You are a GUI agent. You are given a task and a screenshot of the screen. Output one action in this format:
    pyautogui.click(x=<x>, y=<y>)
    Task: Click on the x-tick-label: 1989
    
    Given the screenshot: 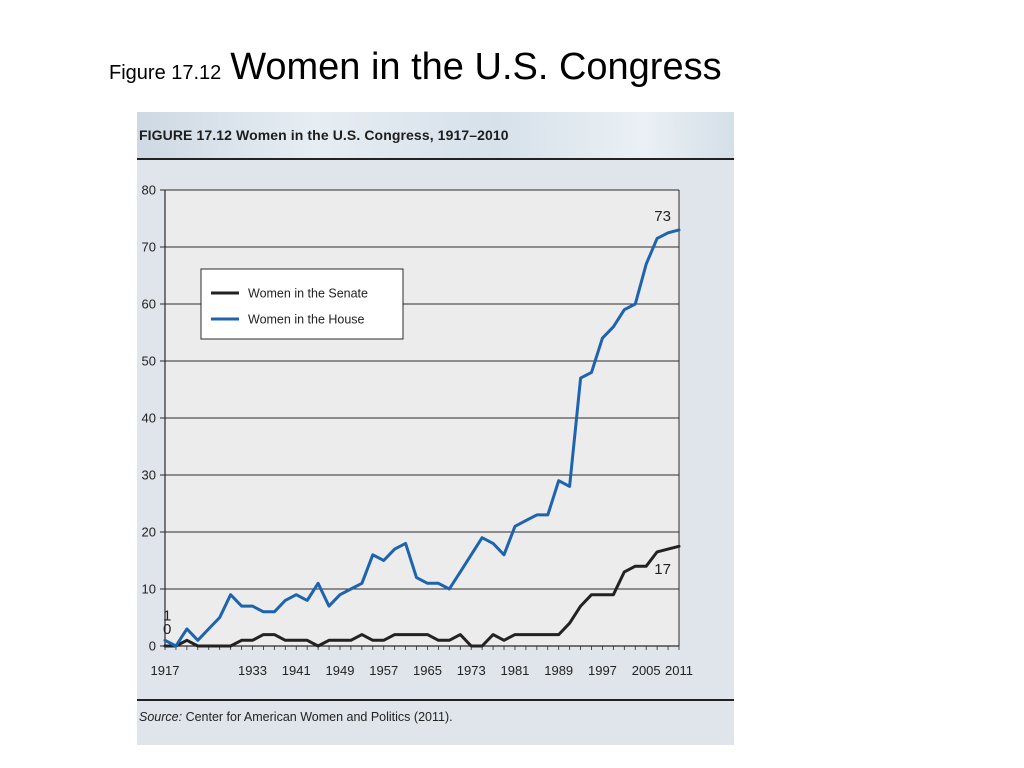 What is the action you would take?
    pyautogui.click(x=558, y=670)
    